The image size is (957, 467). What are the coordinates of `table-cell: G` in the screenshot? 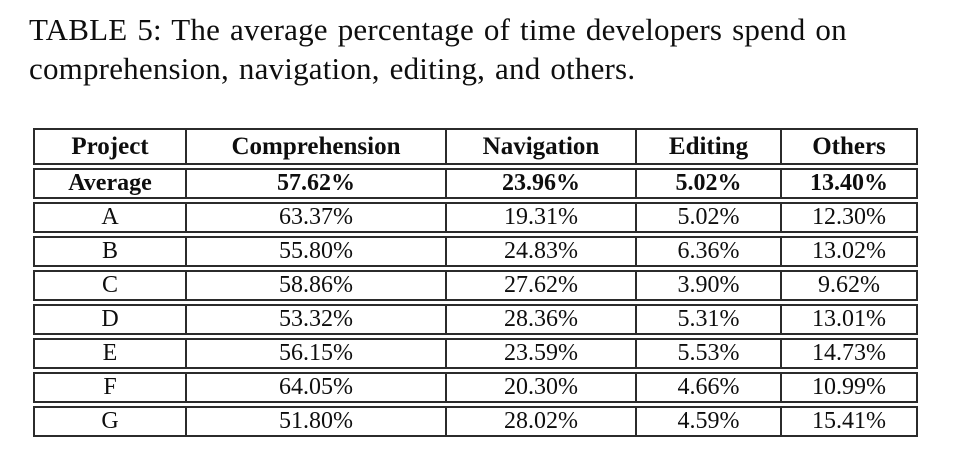 It's located at (110, 421).